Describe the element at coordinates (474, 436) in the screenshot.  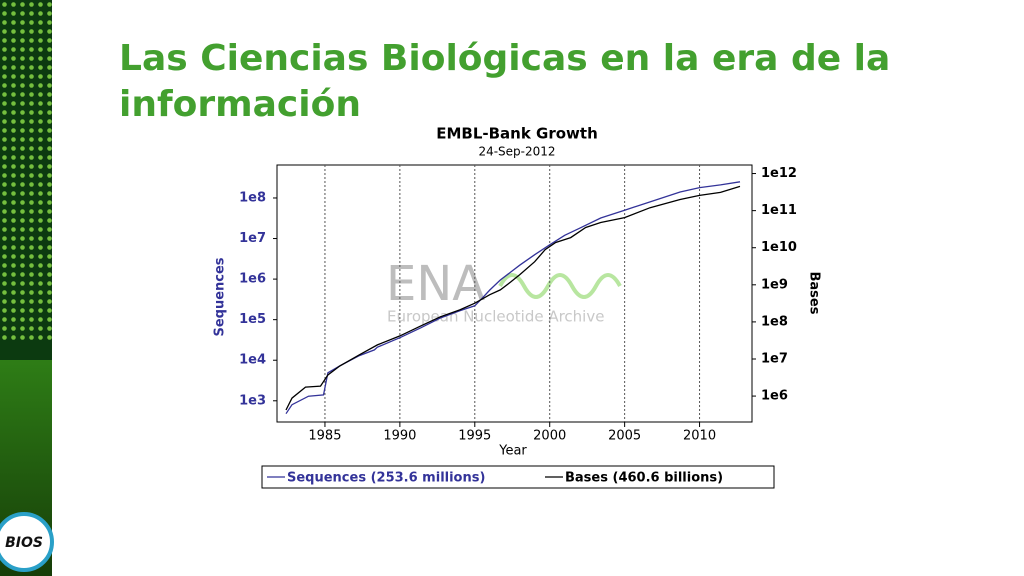
I see `x-tick-label: 1995` at that location.